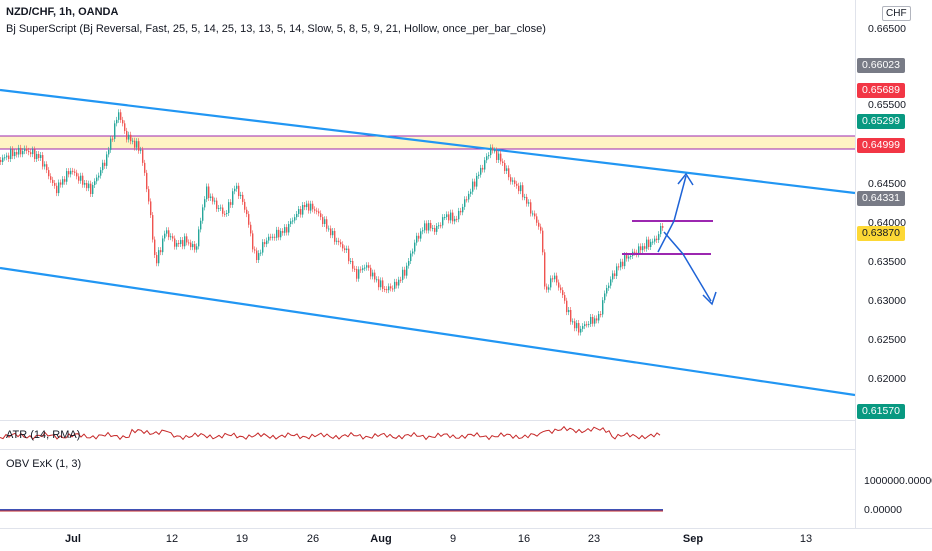 The image size is (932, 551). I want to click on bearish-arrow-head, so click(709, 298).